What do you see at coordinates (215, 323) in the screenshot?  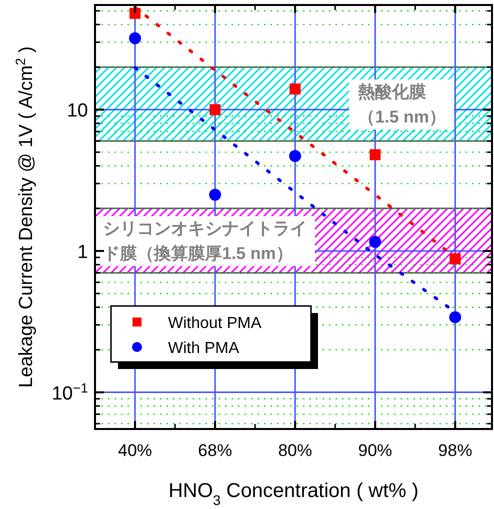 I see `legend-label: Without PMA` at bounding box center [215, 323].